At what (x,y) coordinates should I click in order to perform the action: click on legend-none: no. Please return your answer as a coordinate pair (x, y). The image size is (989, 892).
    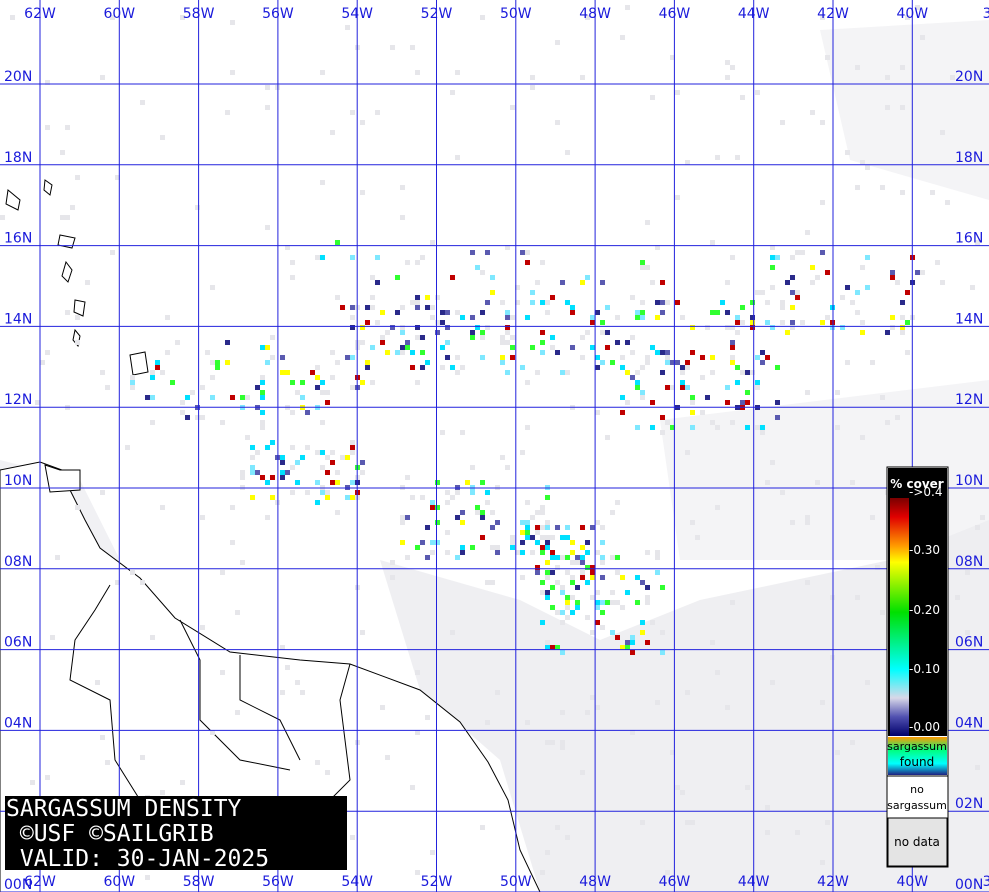
    Looking at the image, I should click on (917, 789).